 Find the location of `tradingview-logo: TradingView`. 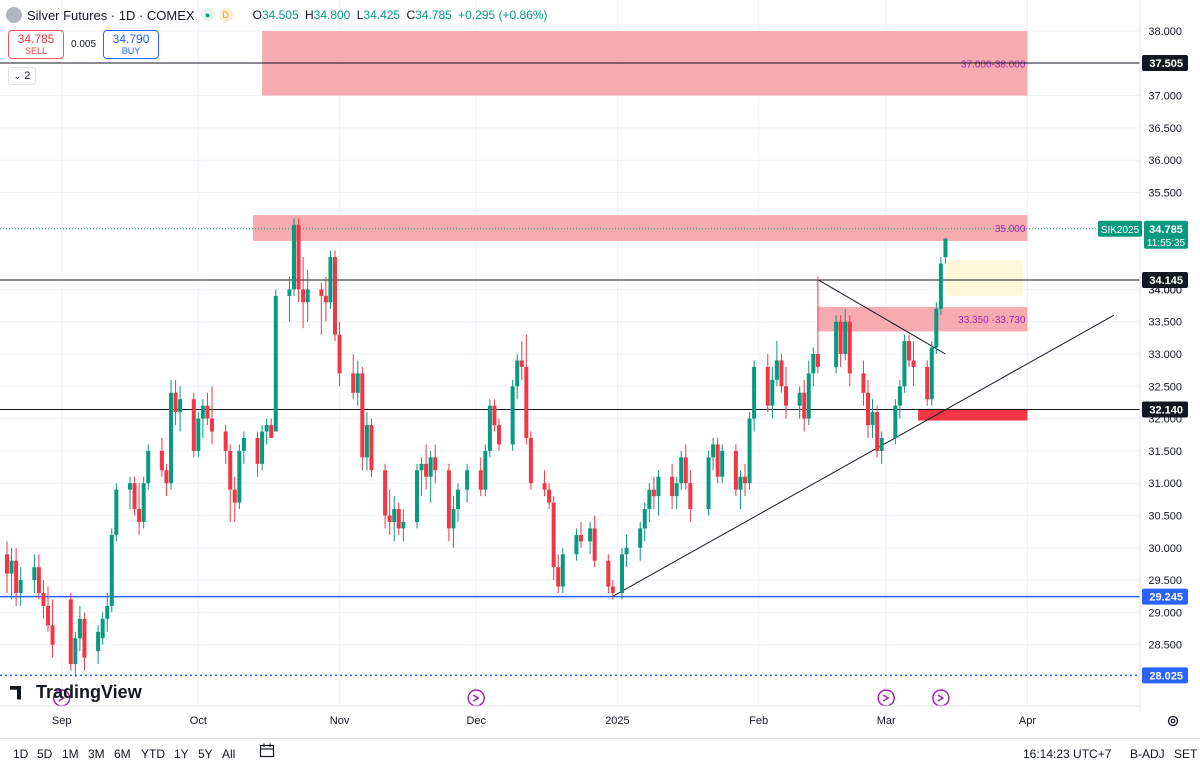

tradingview-logo: TradingView is located at coordinates (76, 692).